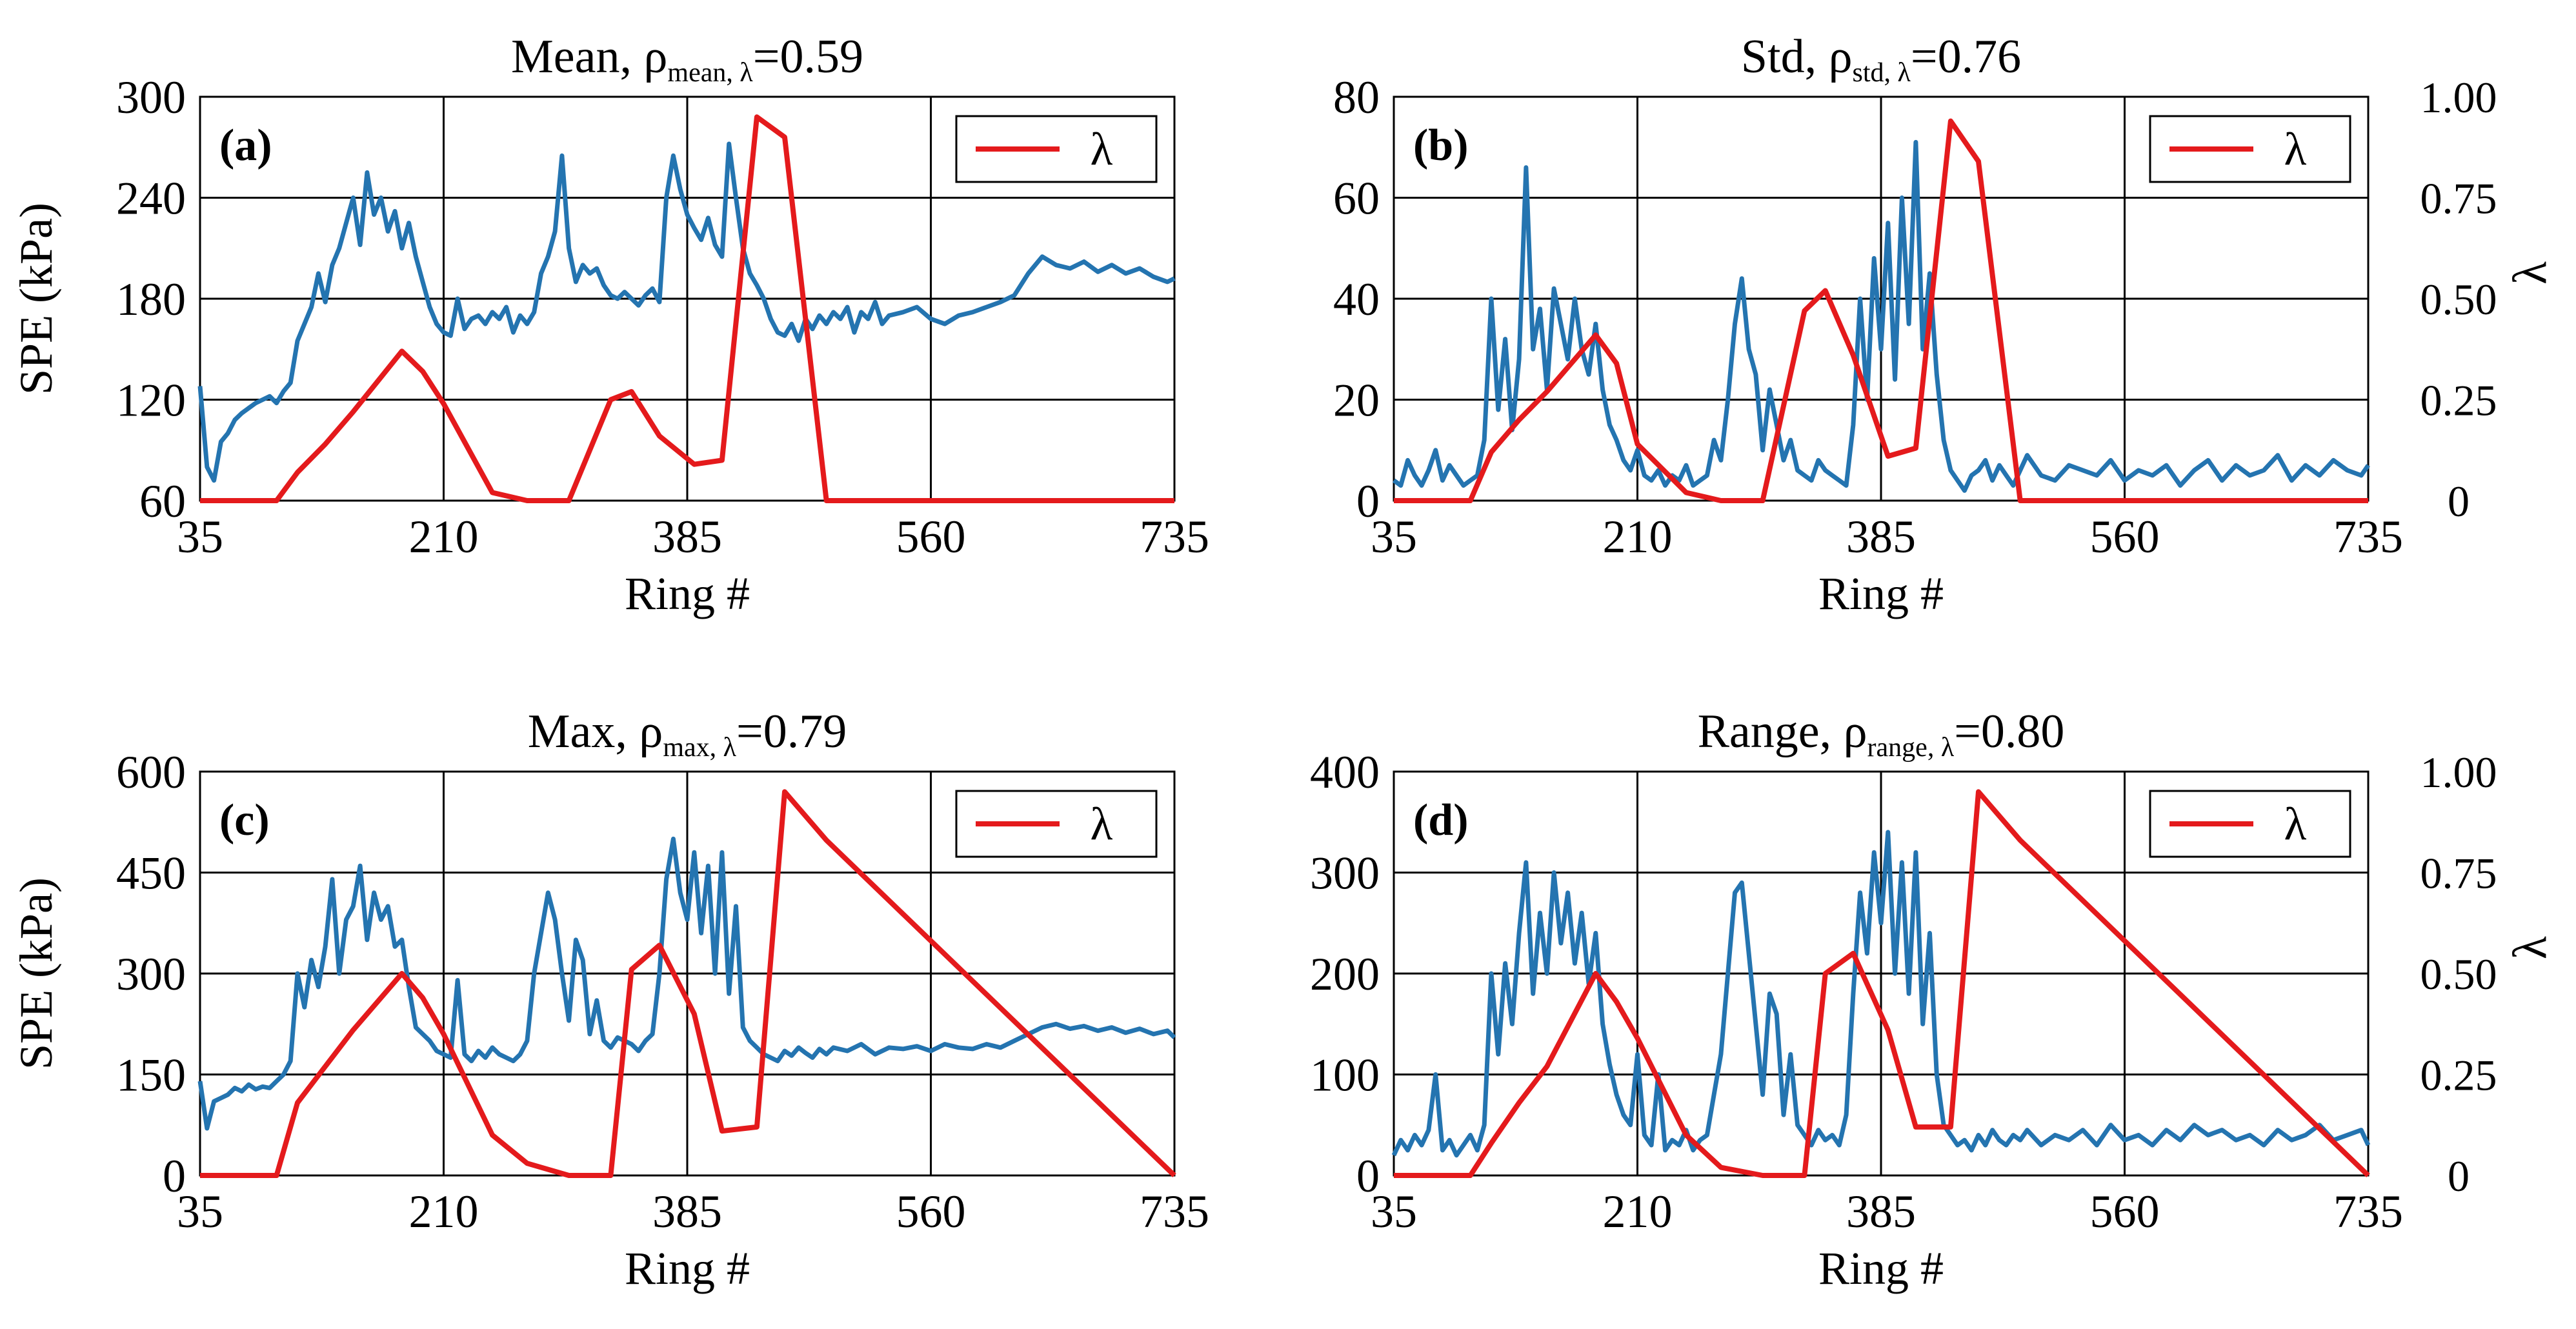 The height and width of the screenshot is (1329, 2576). I want to click on y-tick-label: 100, so click(1345, 1075).